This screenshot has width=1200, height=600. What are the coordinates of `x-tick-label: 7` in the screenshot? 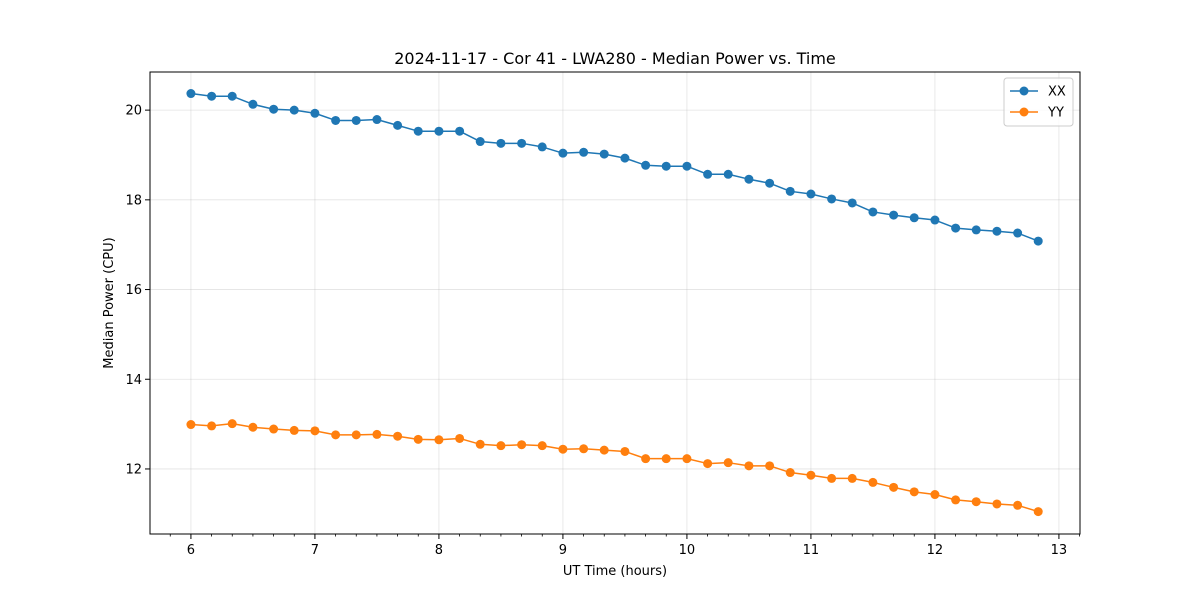 It's located at (315, 550).